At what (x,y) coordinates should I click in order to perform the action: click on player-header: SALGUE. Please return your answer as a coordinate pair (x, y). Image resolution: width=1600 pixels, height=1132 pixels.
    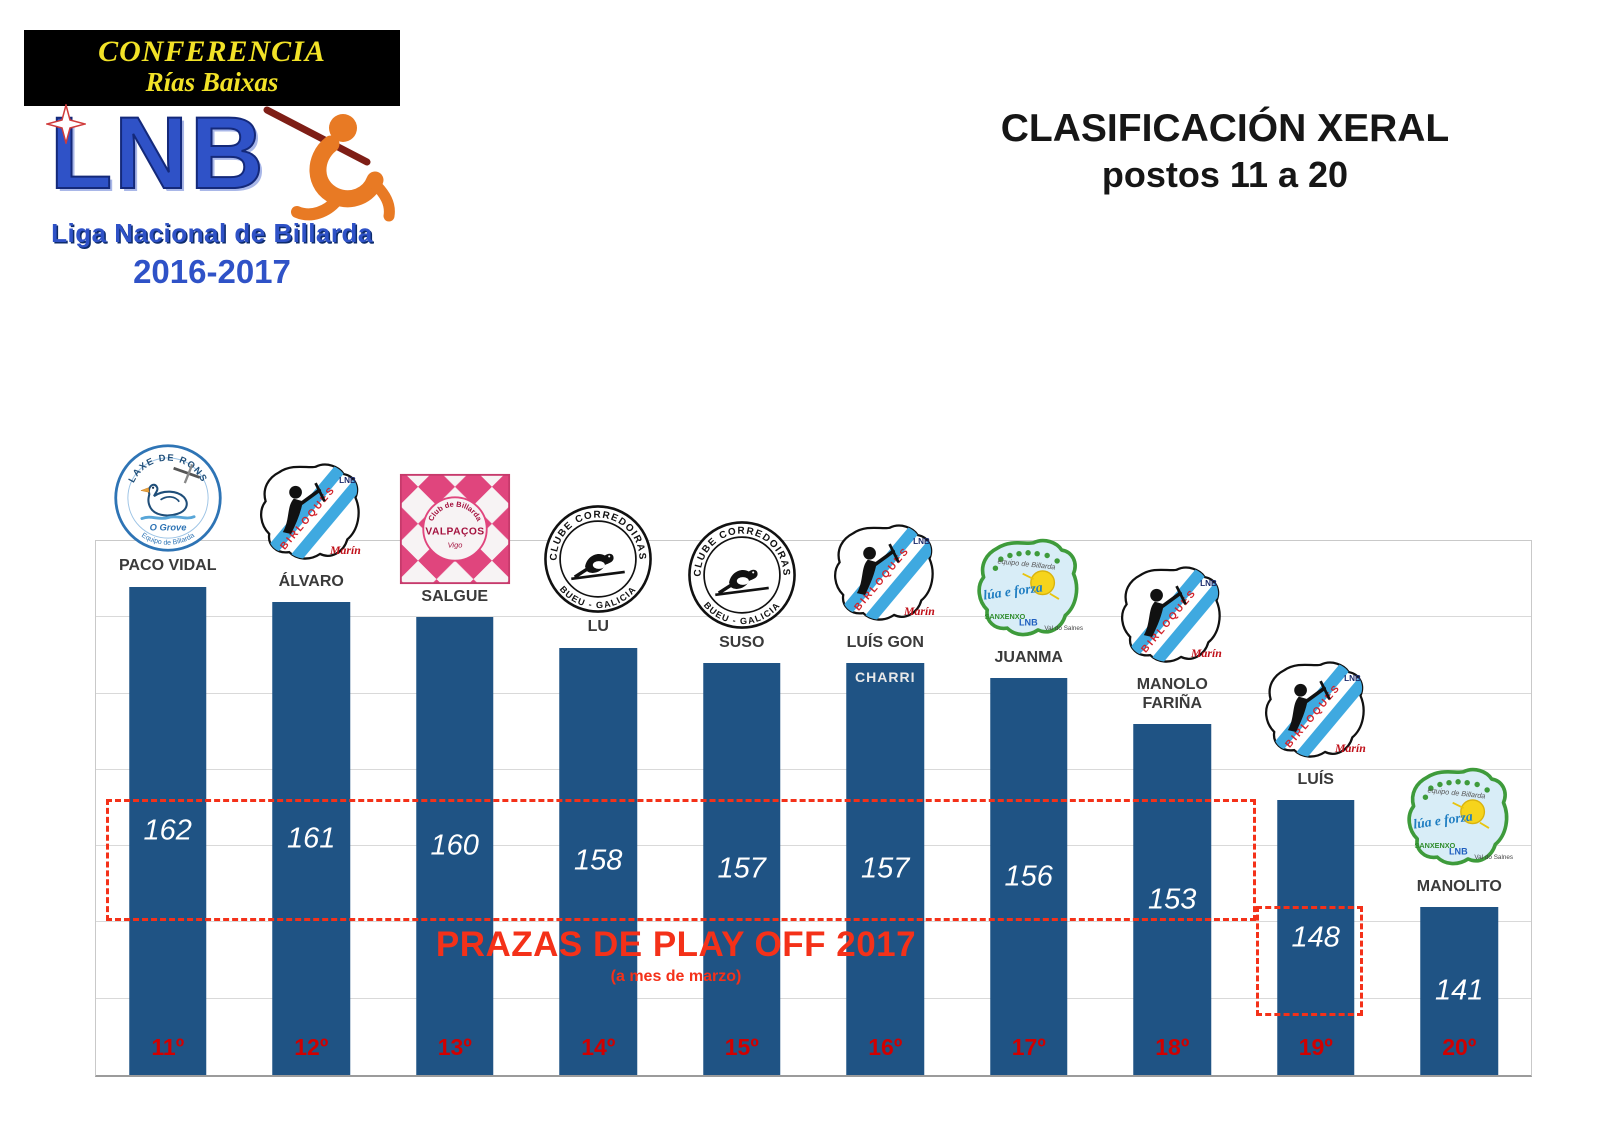
    Looking at the image, I should click on (455, 542).